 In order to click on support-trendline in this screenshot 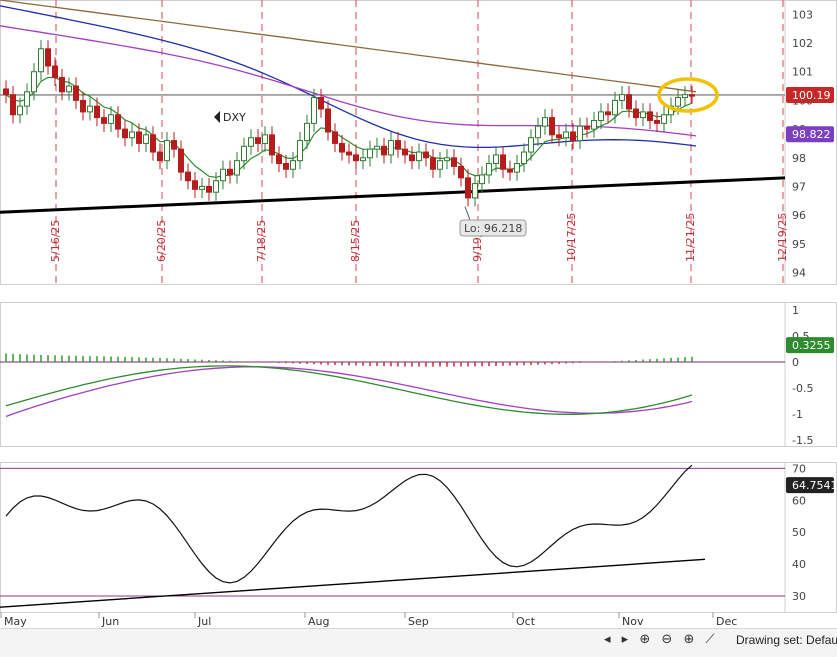, I will do `click(393, 195)`.